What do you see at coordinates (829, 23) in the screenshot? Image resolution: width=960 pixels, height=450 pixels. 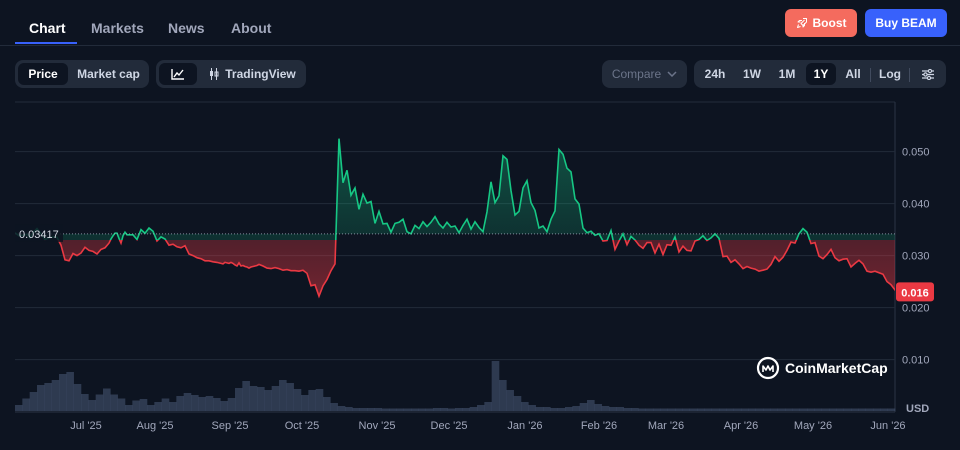 I see `boost-label: Boost` at bounding box center [829, 23].